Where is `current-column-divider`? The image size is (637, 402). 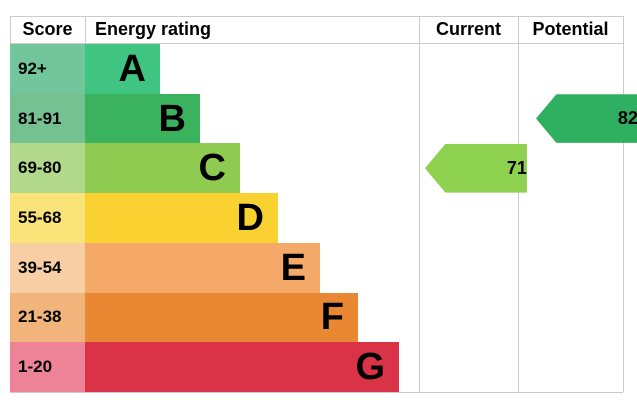
current-column-divider is located at coordinates (419, 204).